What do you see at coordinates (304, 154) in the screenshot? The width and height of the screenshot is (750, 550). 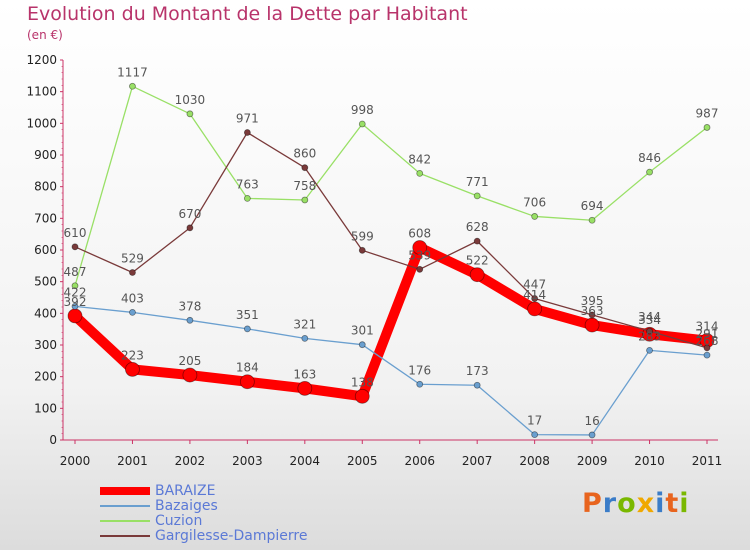 I see `data-label: 860` at bounding box center [304, 154].